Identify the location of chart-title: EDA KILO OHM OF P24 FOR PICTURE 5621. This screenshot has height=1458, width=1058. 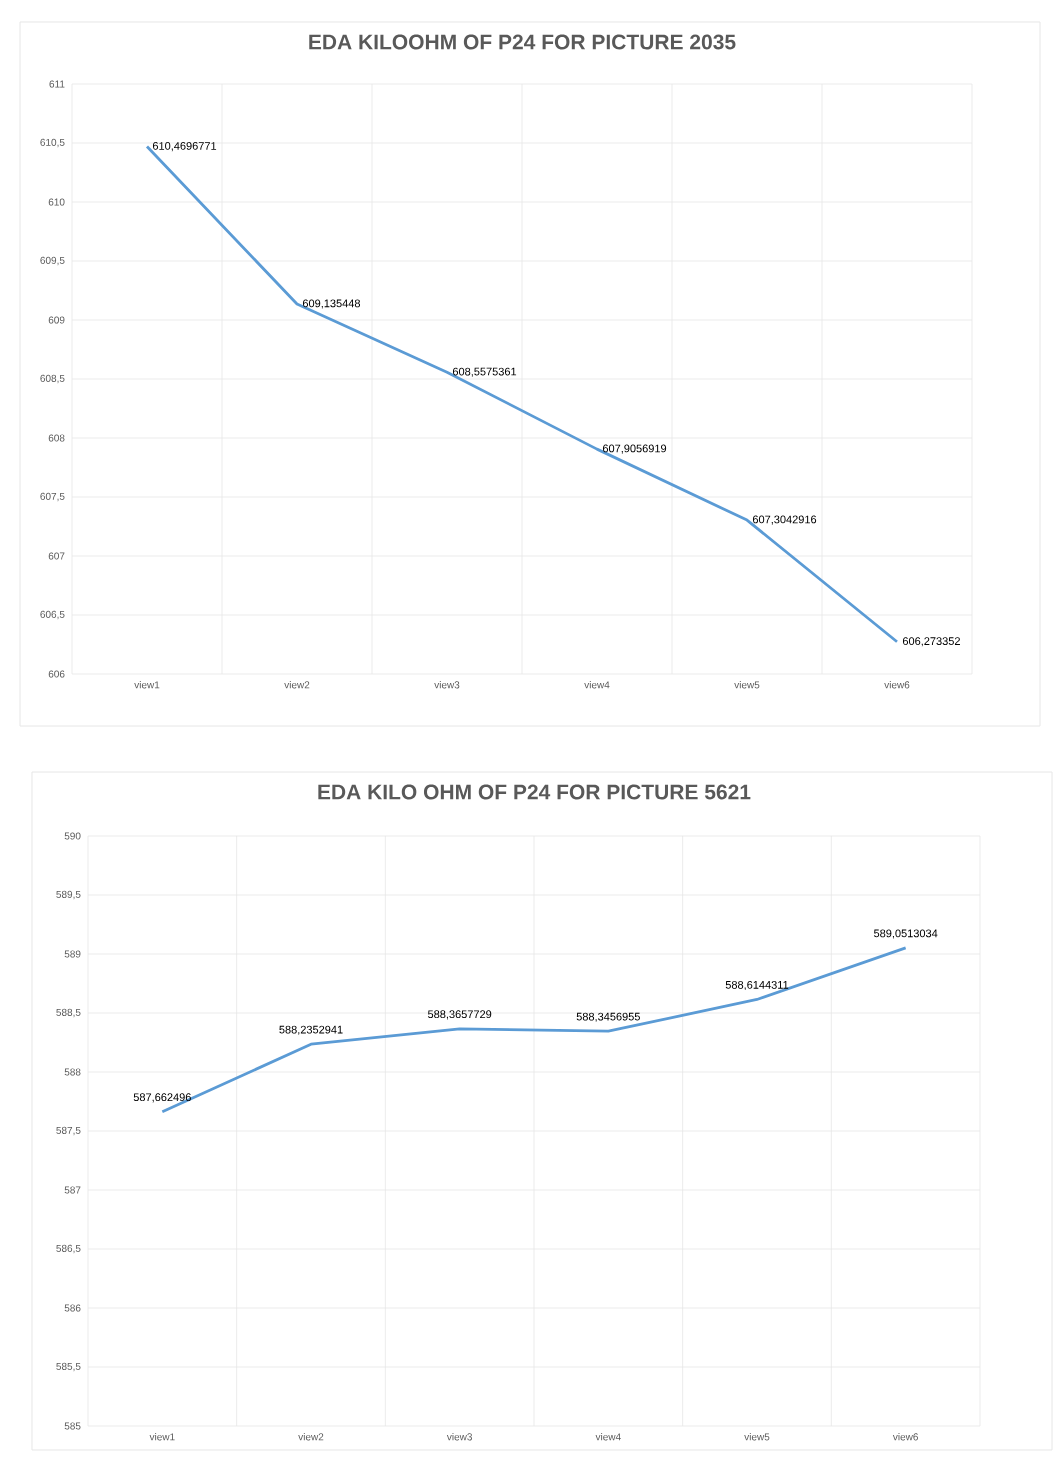
(534, 792).